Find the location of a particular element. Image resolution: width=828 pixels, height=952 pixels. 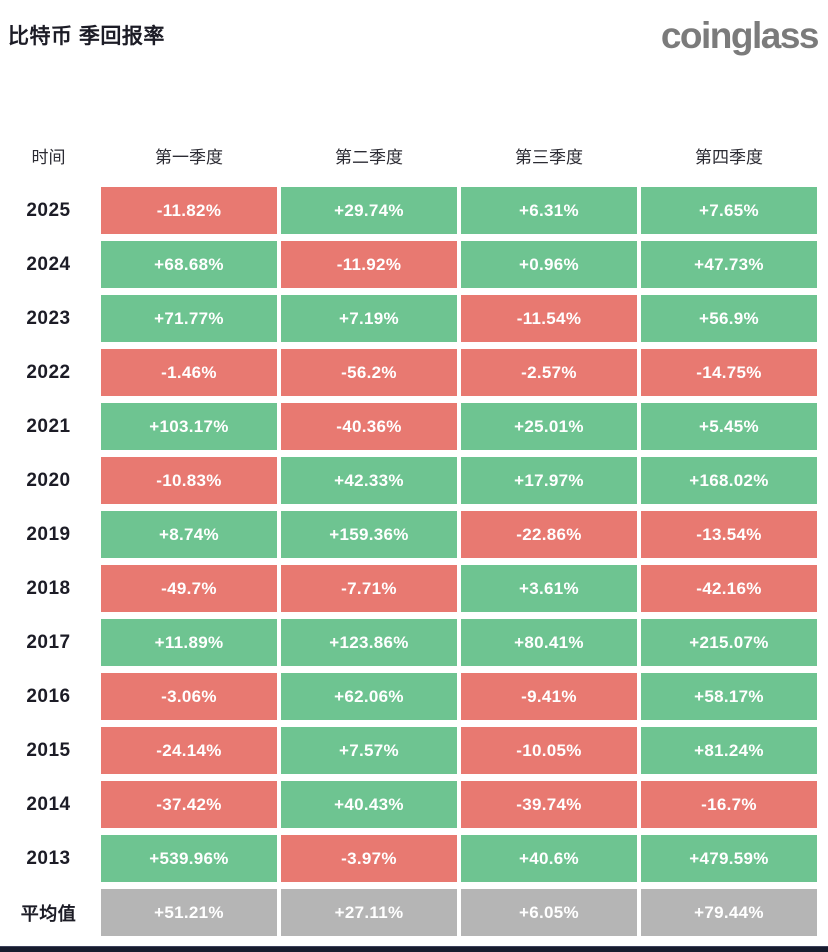

table-row: 2020 -10.83% +42.33% +17.97% +168.02% is located at coordinates (414, 481).